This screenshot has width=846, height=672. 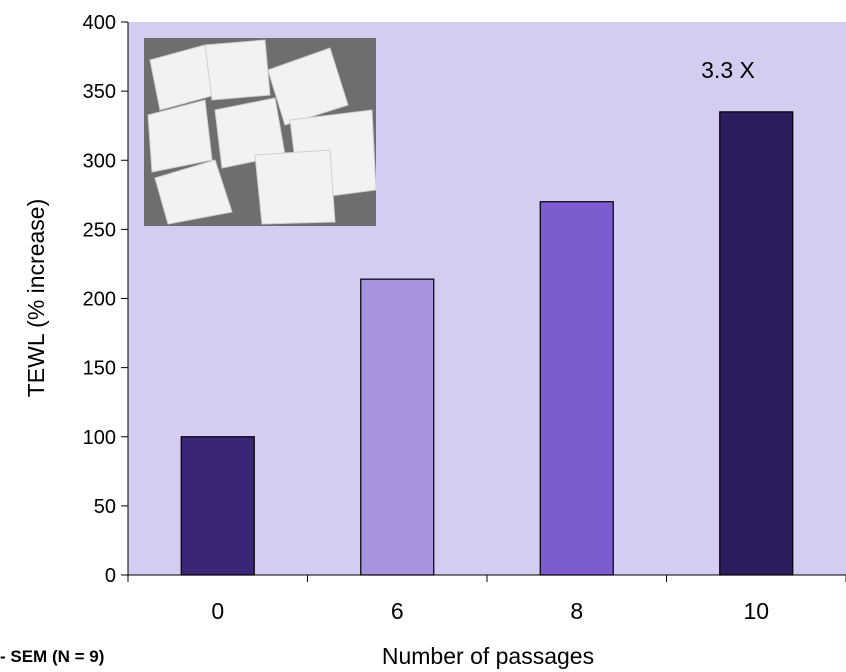 I want to click on y-tick-label: 400, so click(x=99, y=23).